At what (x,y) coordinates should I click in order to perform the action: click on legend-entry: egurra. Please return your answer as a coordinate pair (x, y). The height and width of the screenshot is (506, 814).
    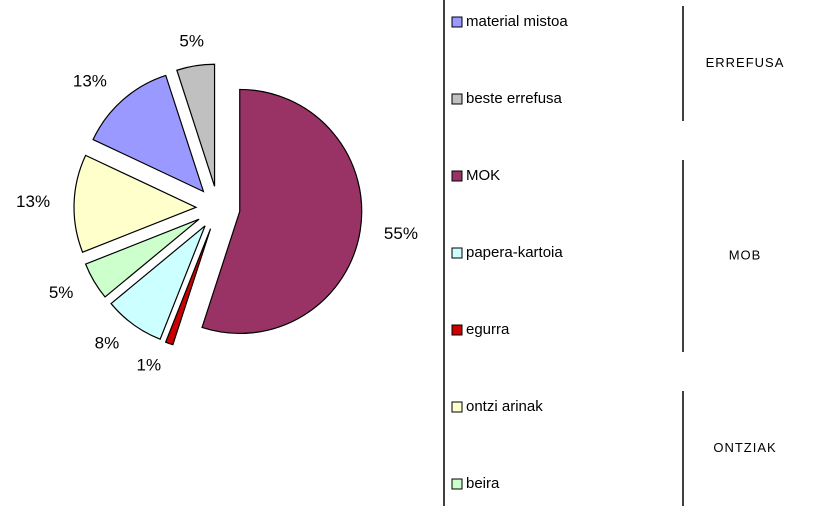
    Looking at the image, I should click on (488, 329).